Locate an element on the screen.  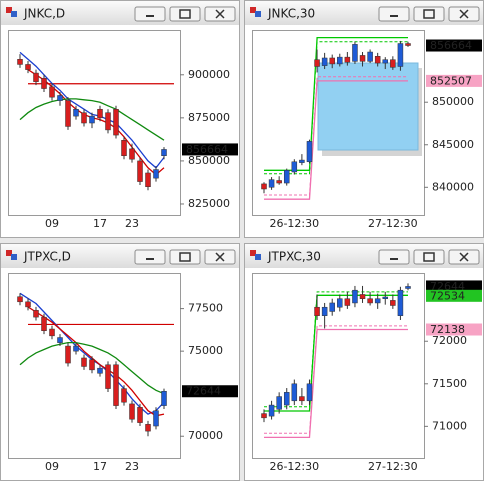
window-icon-b is located at coordinates (14, 14).